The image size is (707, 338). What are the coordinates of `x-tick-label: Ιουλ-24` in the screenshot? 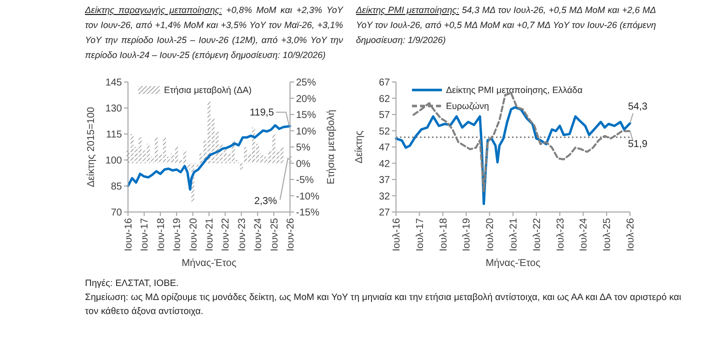 It's located at (584, 235).